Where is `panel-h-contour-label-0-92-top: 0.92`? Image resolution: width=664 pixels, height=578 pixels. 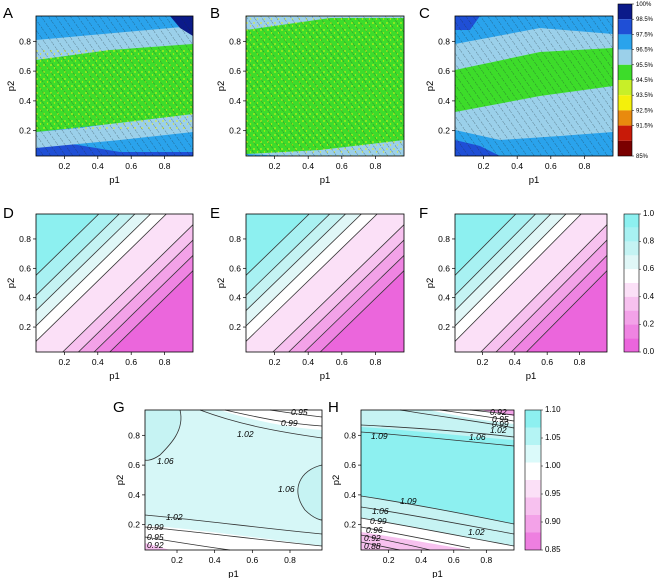 panel-h-contour-label-0-92-top: 0.92 is located at coordinates (498, 412).